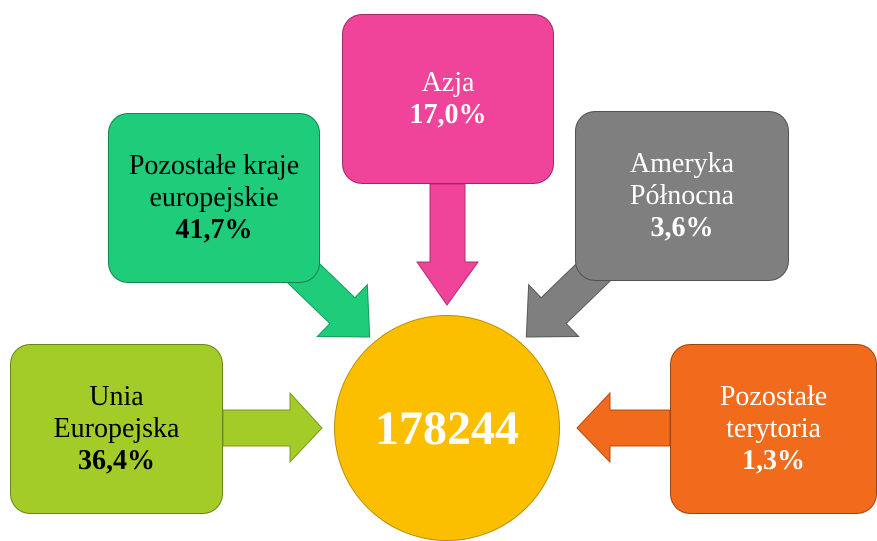 Image resolution: width=877 pixels, height=541 pixels. I want to click on node-name: Ameryka Północna, so click(682, 179).